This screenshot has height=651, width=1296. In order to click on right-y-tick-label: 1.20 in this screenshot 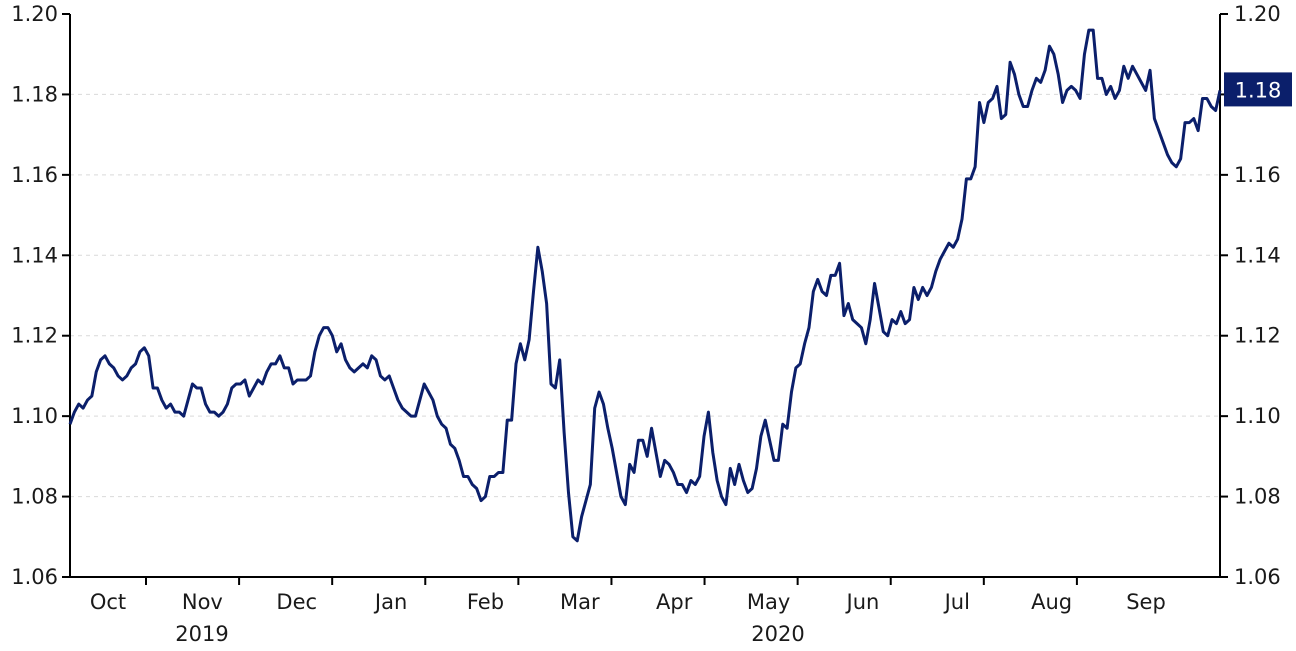, I will do `click(1257, 14)`.